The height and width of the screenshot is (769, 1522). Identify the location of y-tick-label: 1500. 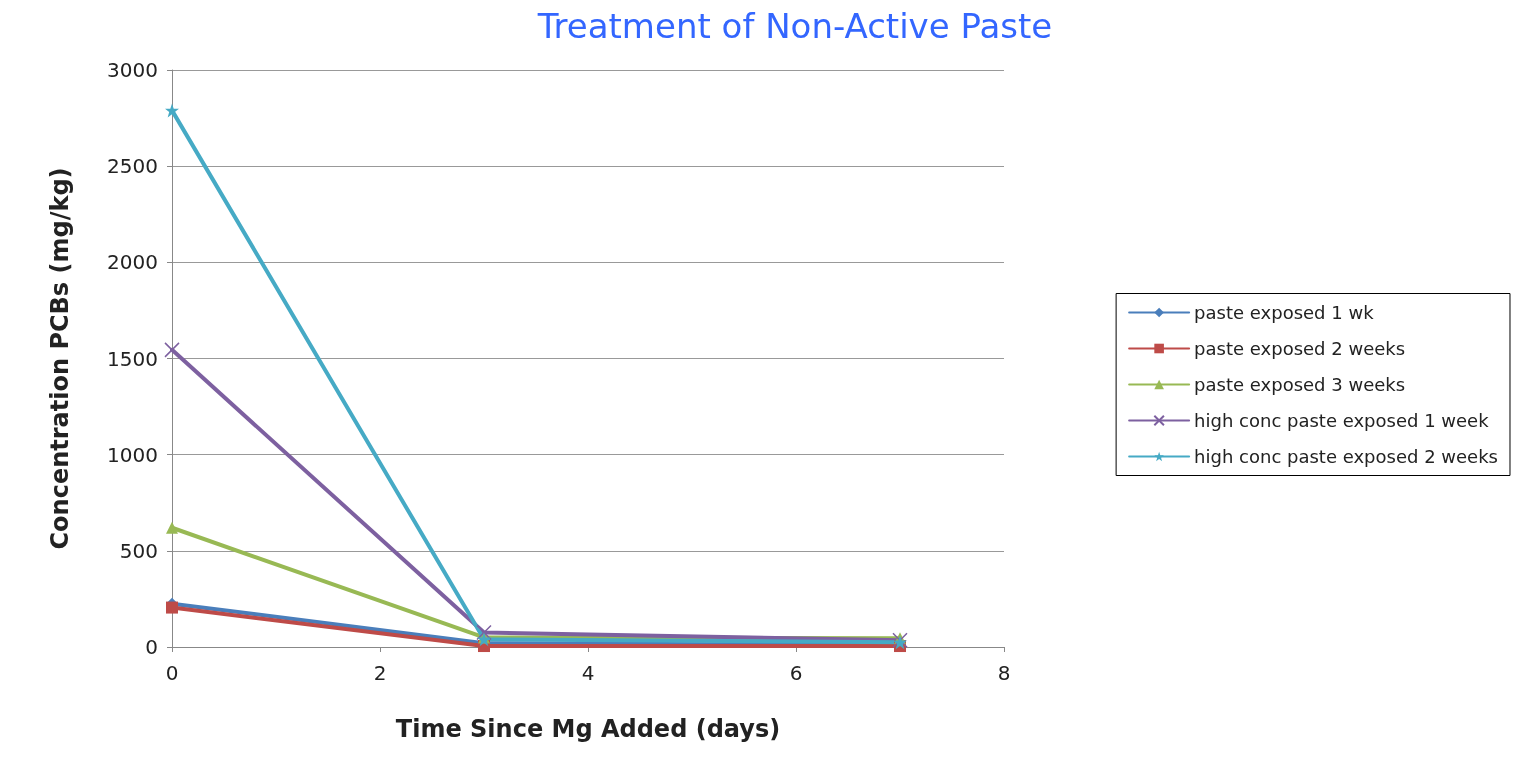
(132, 358).